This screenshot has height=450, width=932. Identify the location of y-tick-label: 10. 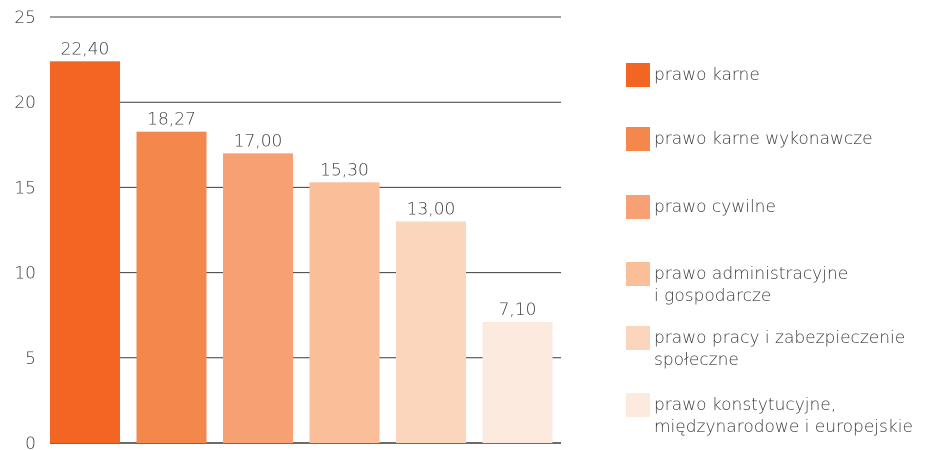
(25, 274).